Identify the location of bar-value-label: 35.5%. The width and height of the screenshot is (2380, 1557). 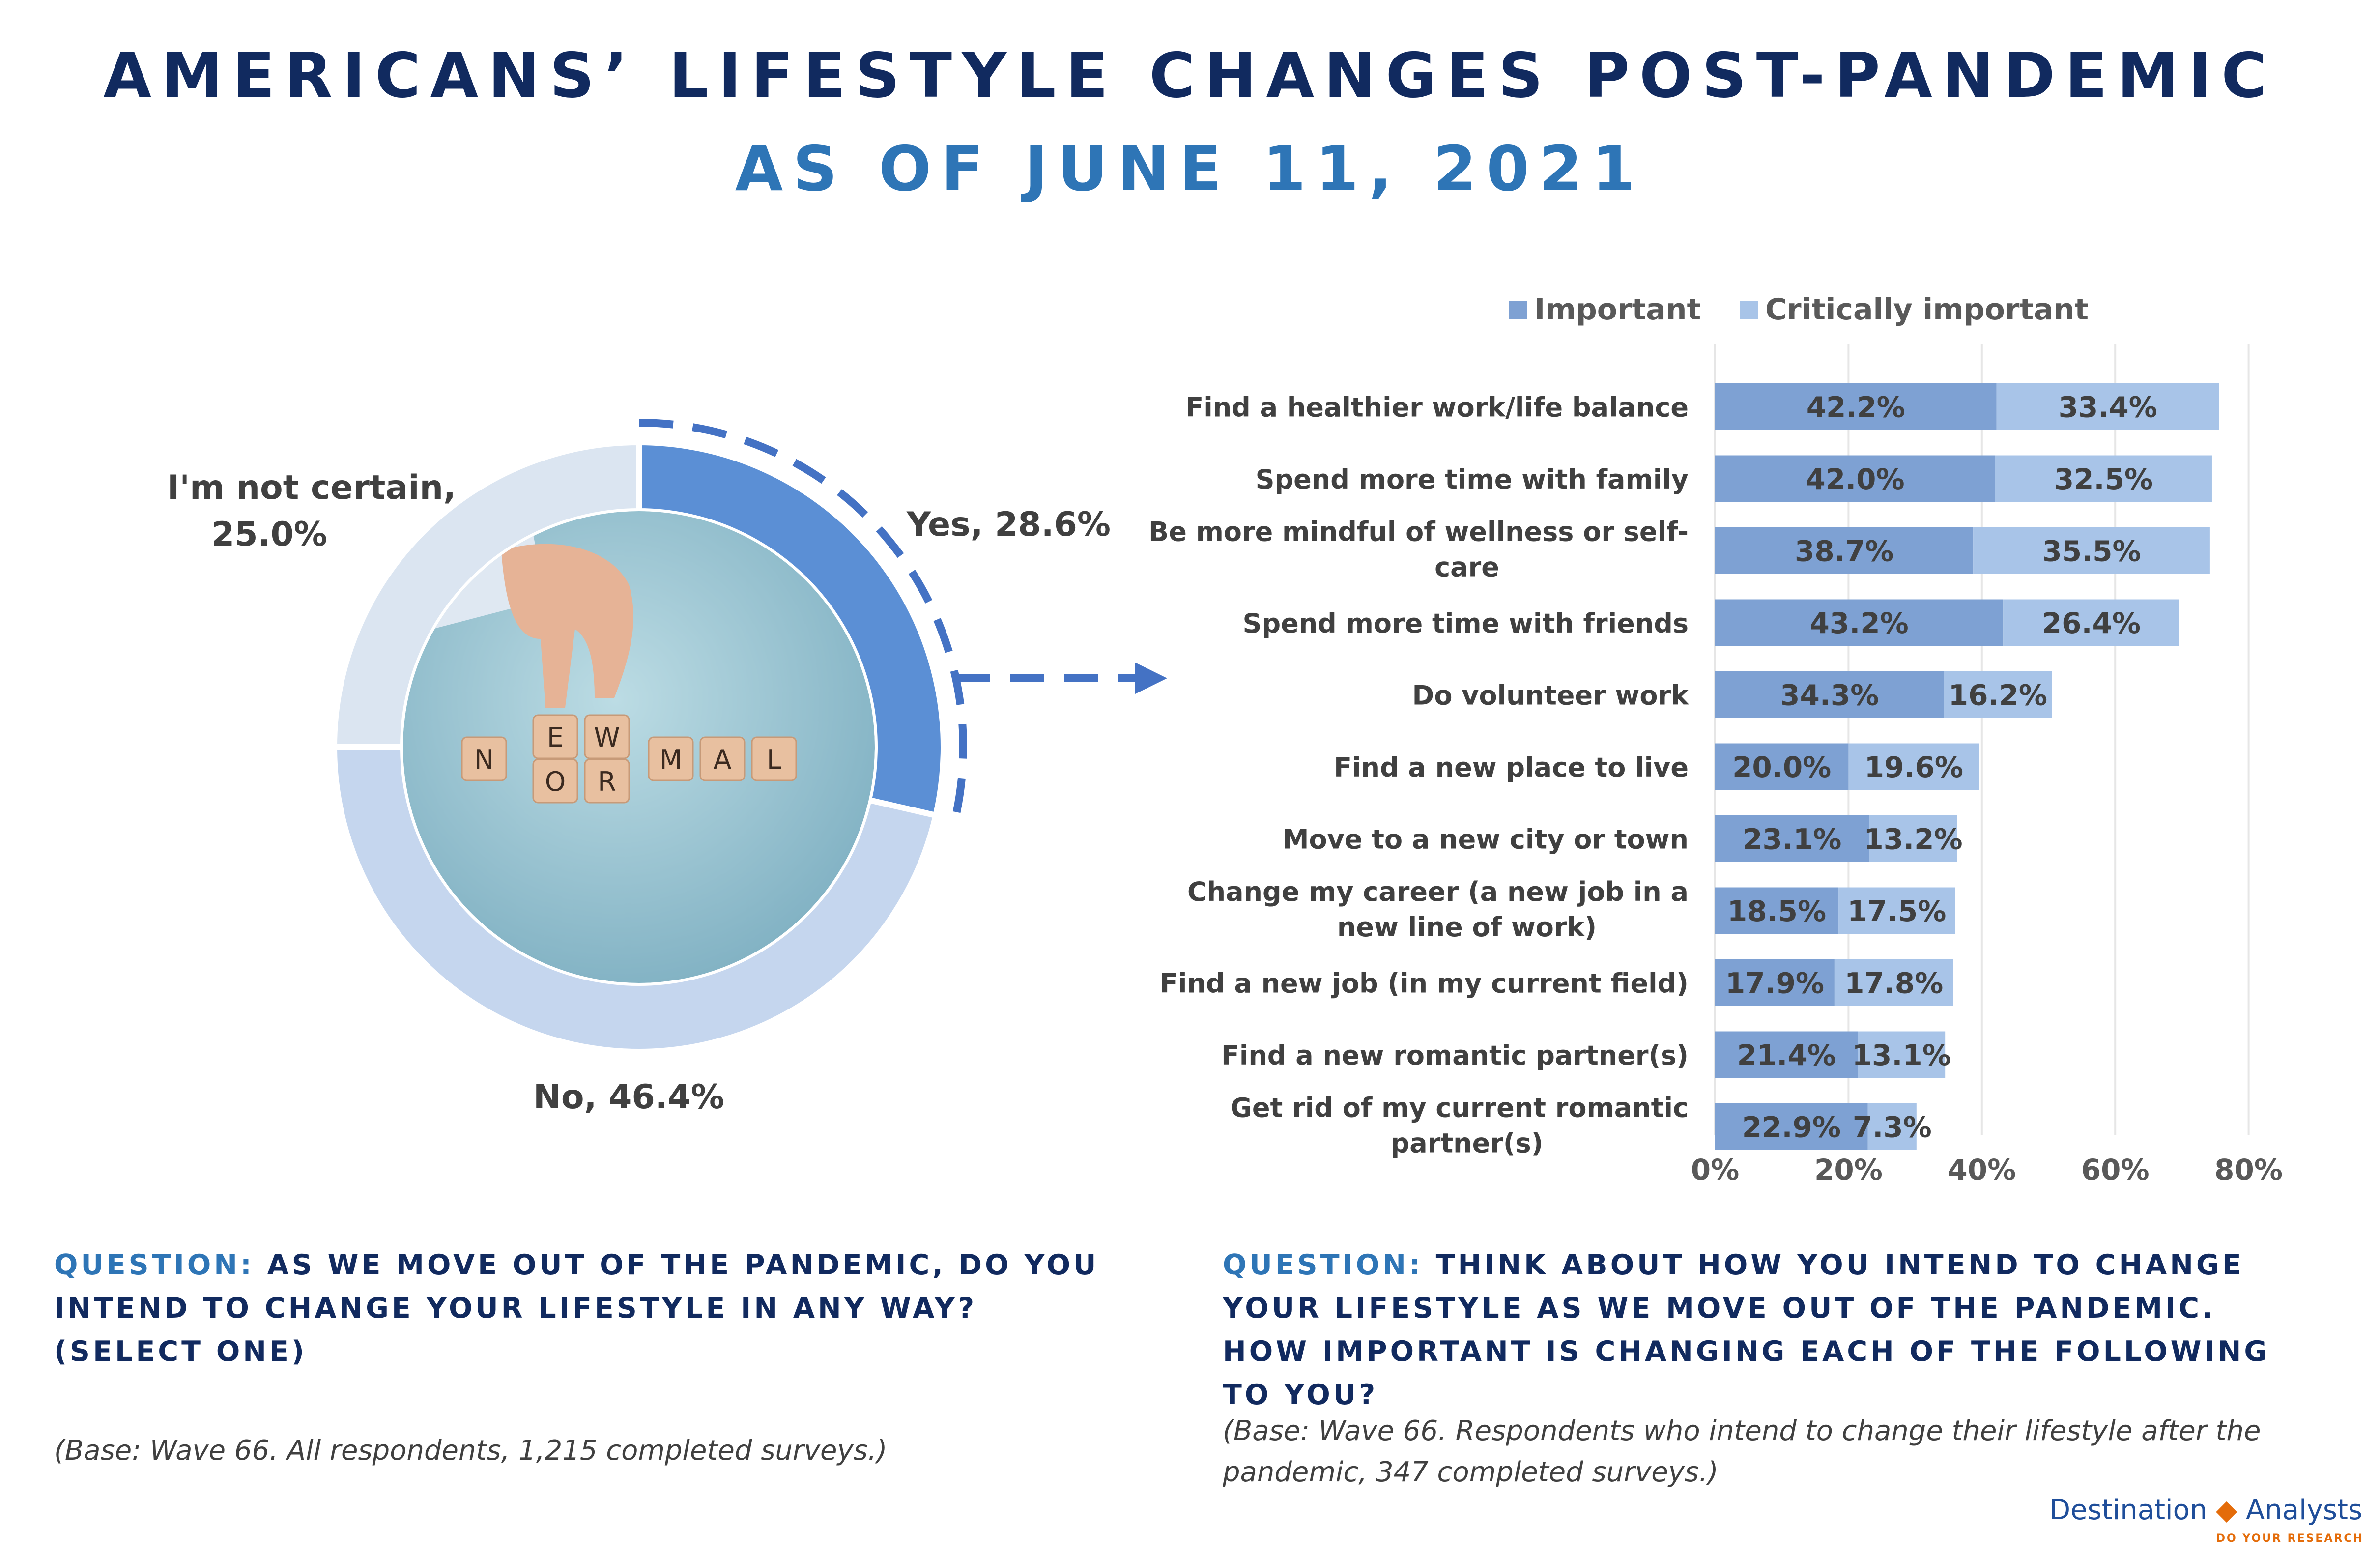
(2091, 551).